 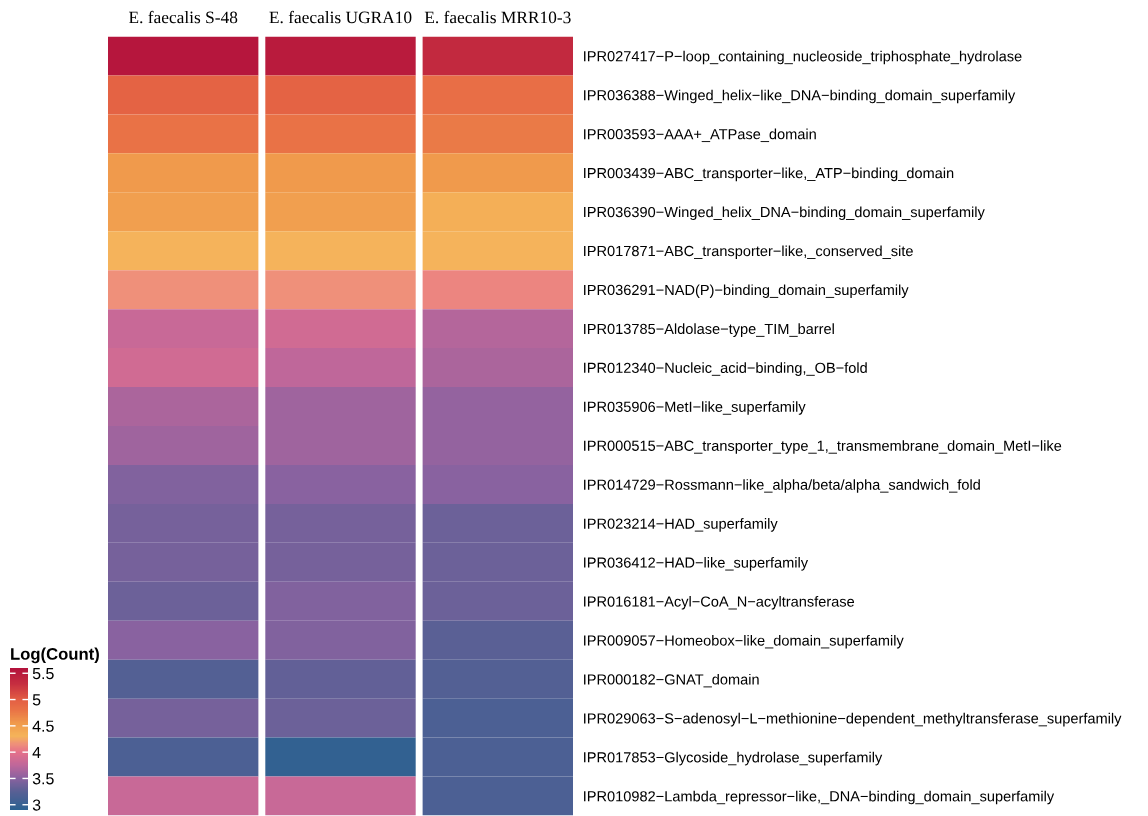 What do you see at coordinates (769, 174) in the screenshot?
I see `y-tick-label: IPR003439−ABC_transporter−like,_ATP−binding_domain` at bounding box center [769, 174].